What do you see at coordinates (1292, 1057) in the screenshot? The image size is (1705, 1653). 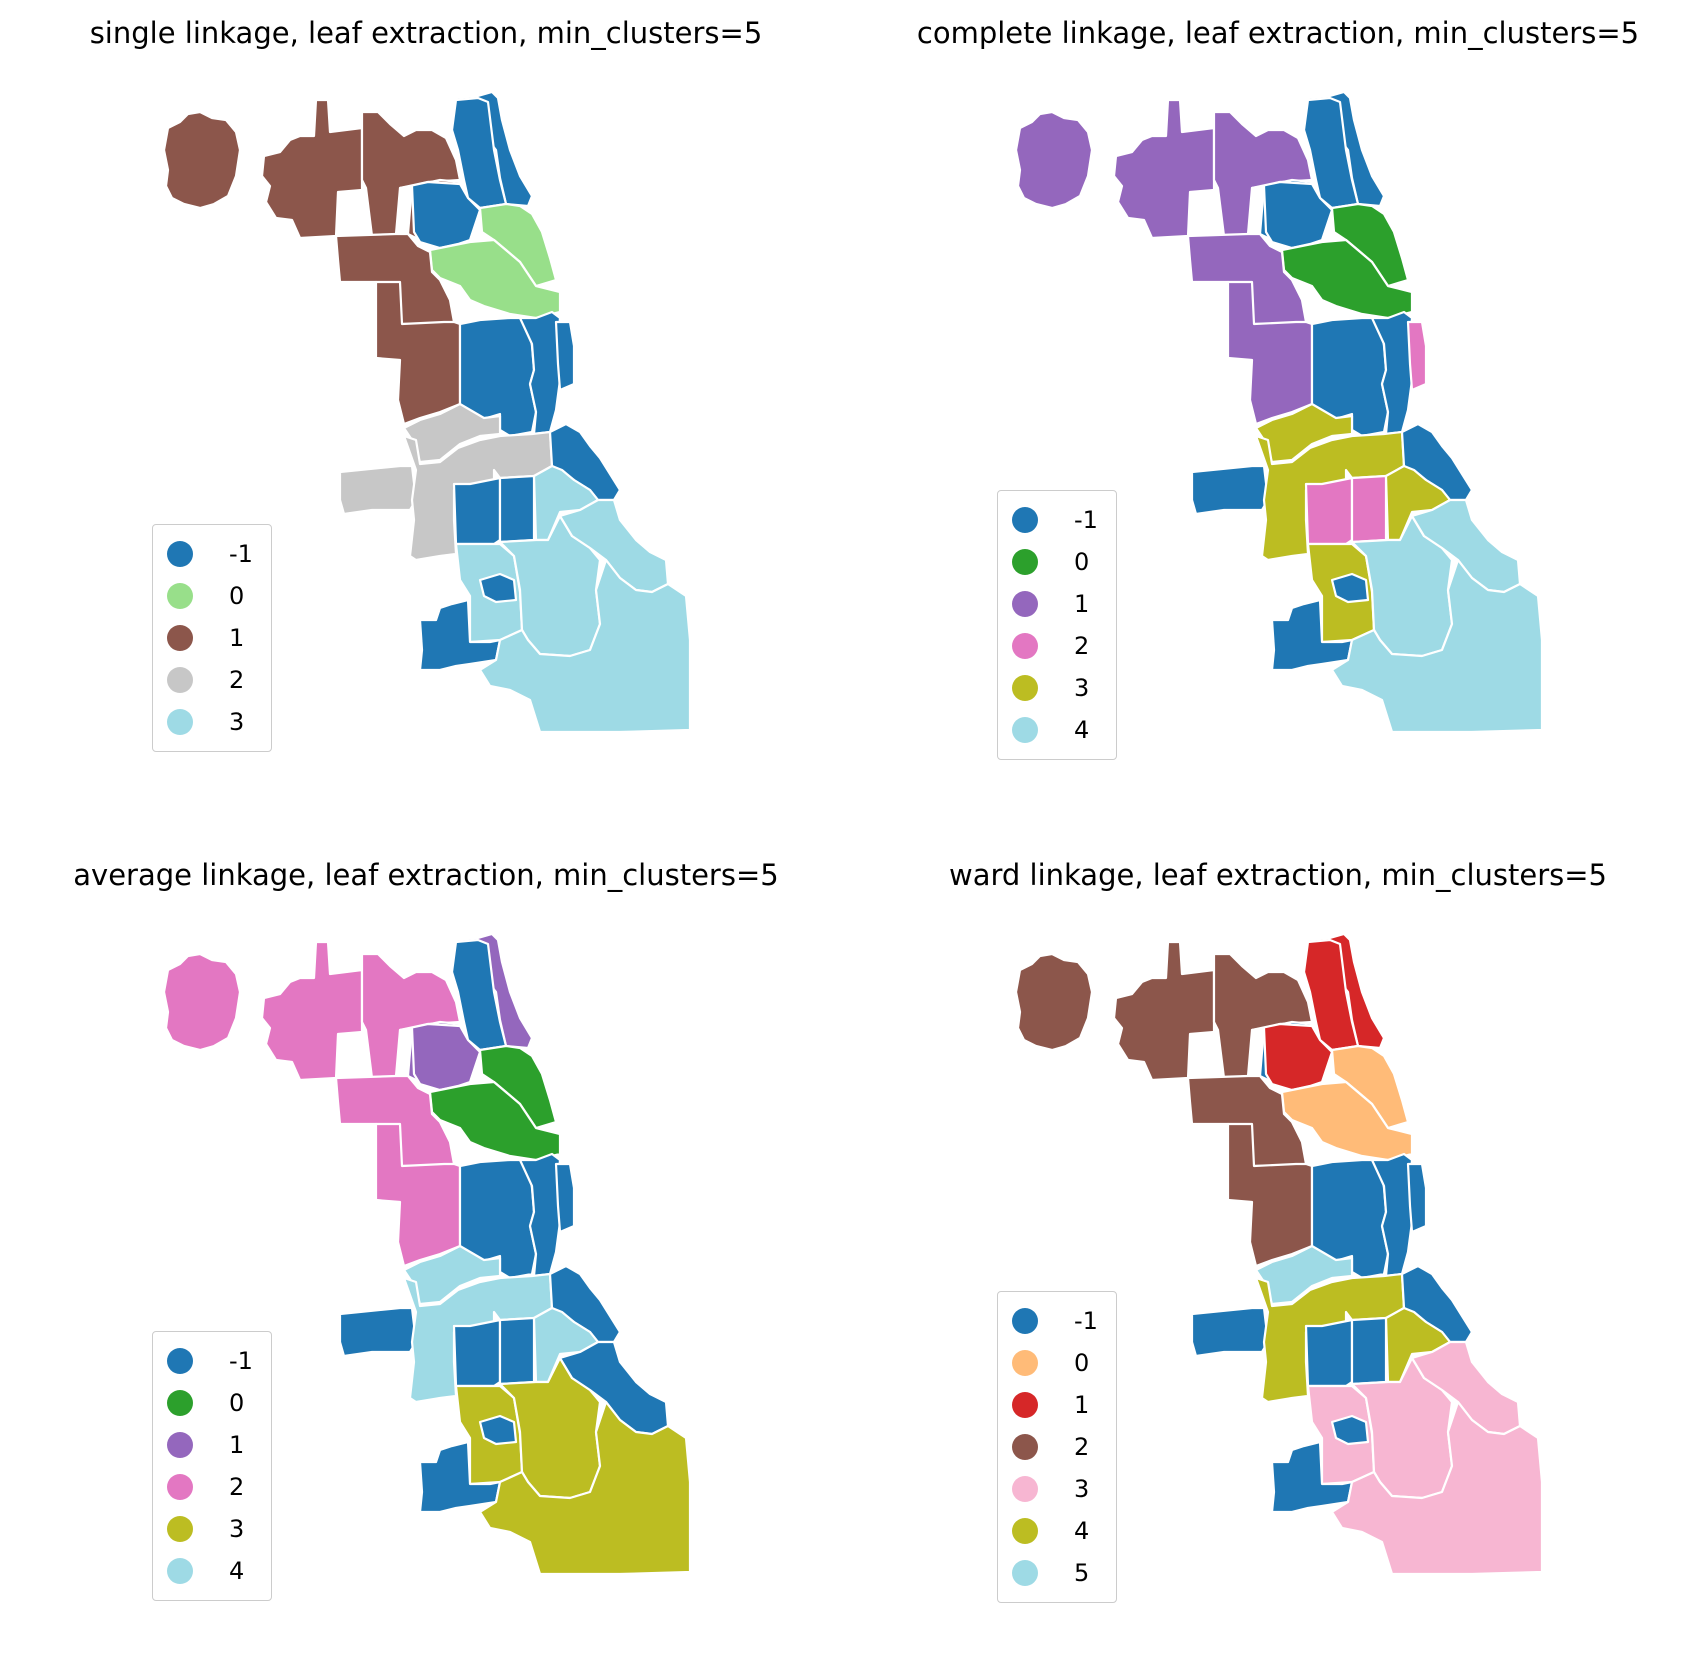 I see `community-area-north-inner` at bounding box center [1292, 1057].